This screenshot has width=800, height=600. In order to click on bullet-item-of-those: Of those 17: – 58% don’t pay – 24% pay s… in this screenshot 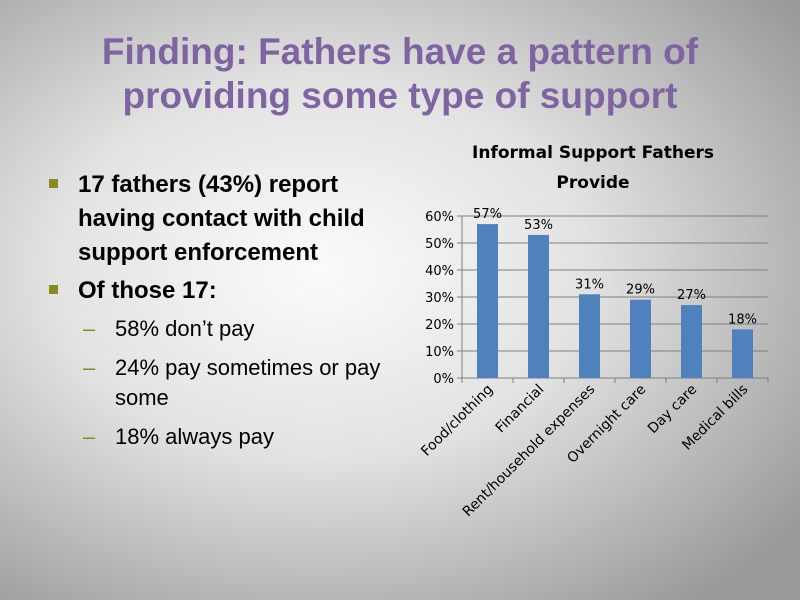, I will do `click(221, 363)`.